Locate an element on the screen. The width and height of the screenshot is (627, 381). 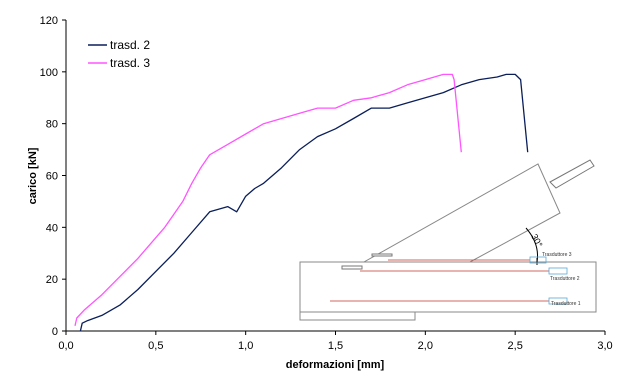
transducer-1-label: Trasduttore 1 is located at coordinates (566, 304).